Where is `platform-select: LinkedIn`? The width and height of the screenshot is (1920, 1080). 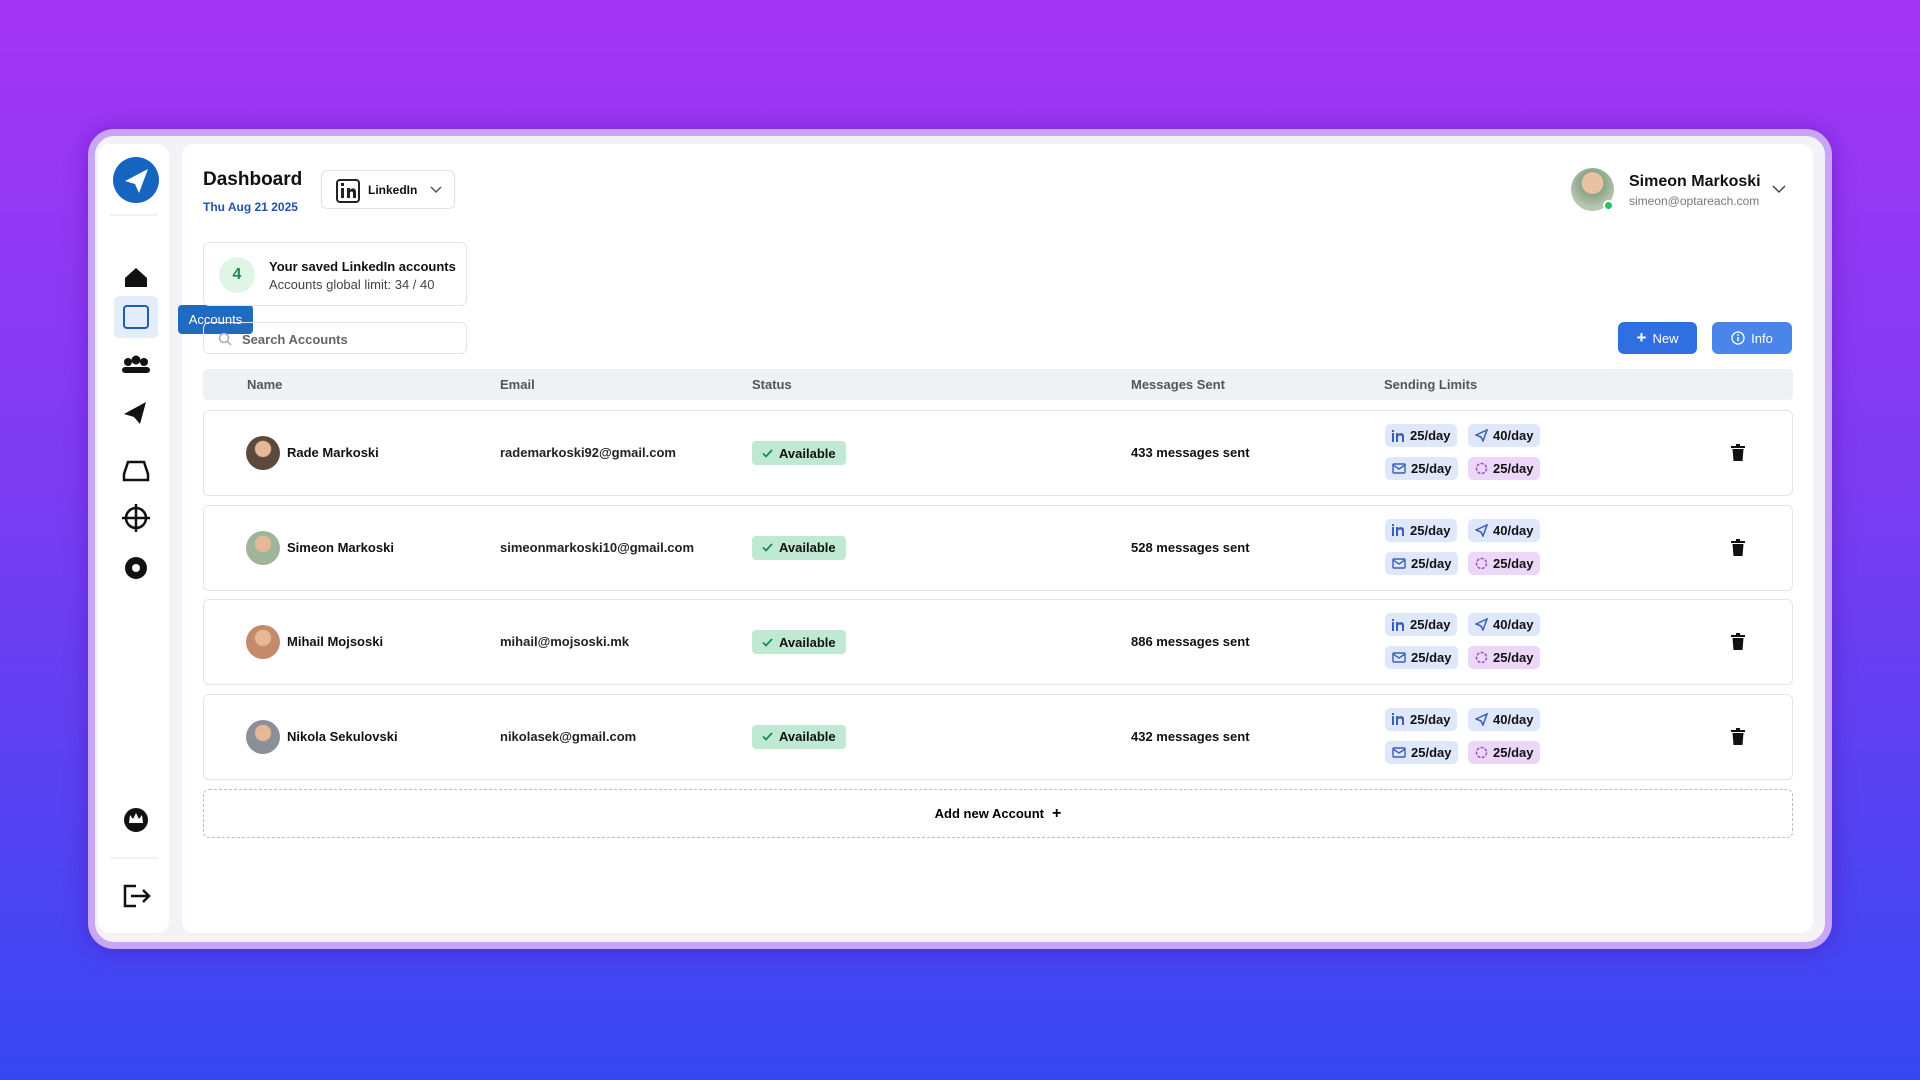 platform-select: LinkedIn is located at coordinates (388, 189).